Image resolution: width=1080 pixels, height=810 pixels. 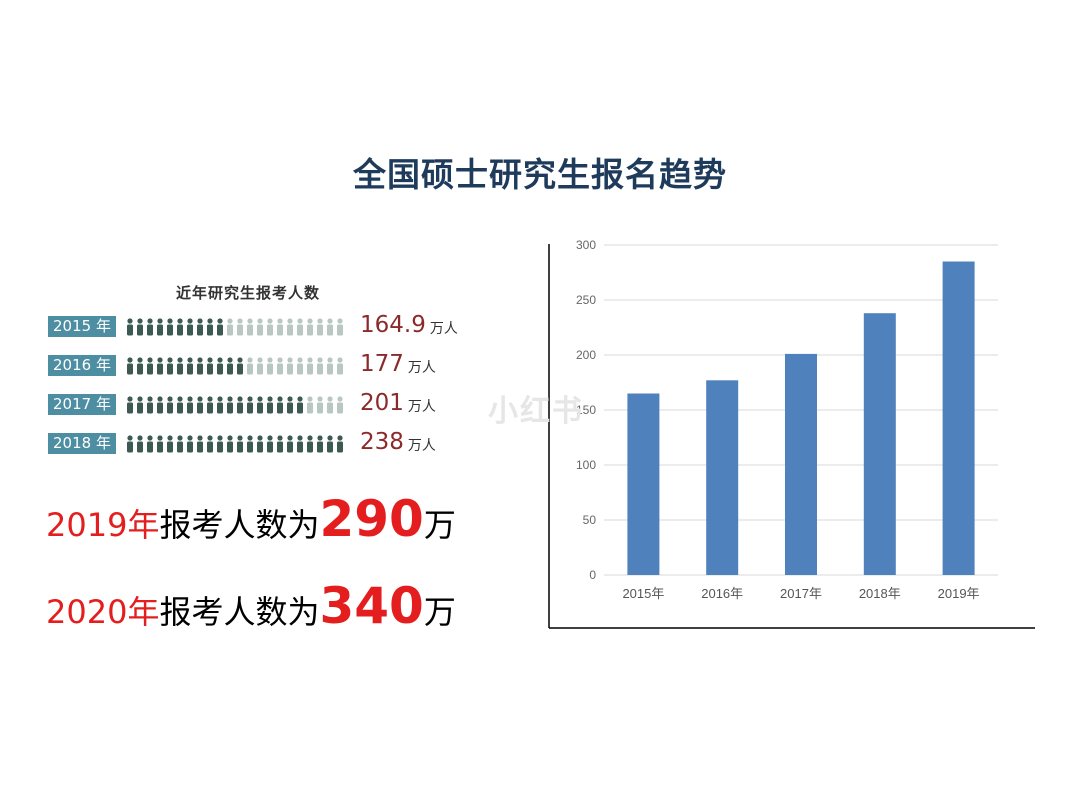 What do you see at coordinates (251, 520) in the screenshot?
I see `statement-2019: 2019年报考人数为290万` at bounding box center [251, 520].